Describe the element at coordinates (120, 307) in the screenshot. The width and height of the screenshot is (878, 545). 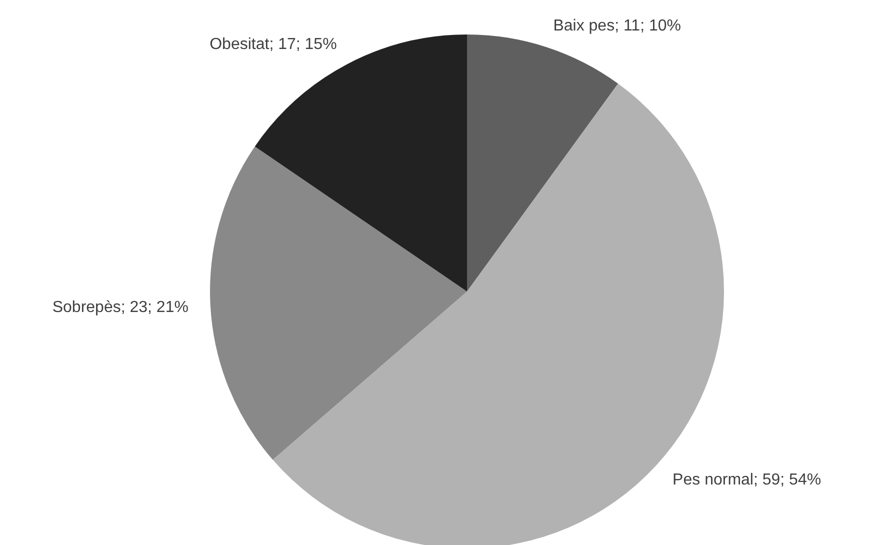
I see `slice-label: Sobrepès; 23; 21%` at that location.